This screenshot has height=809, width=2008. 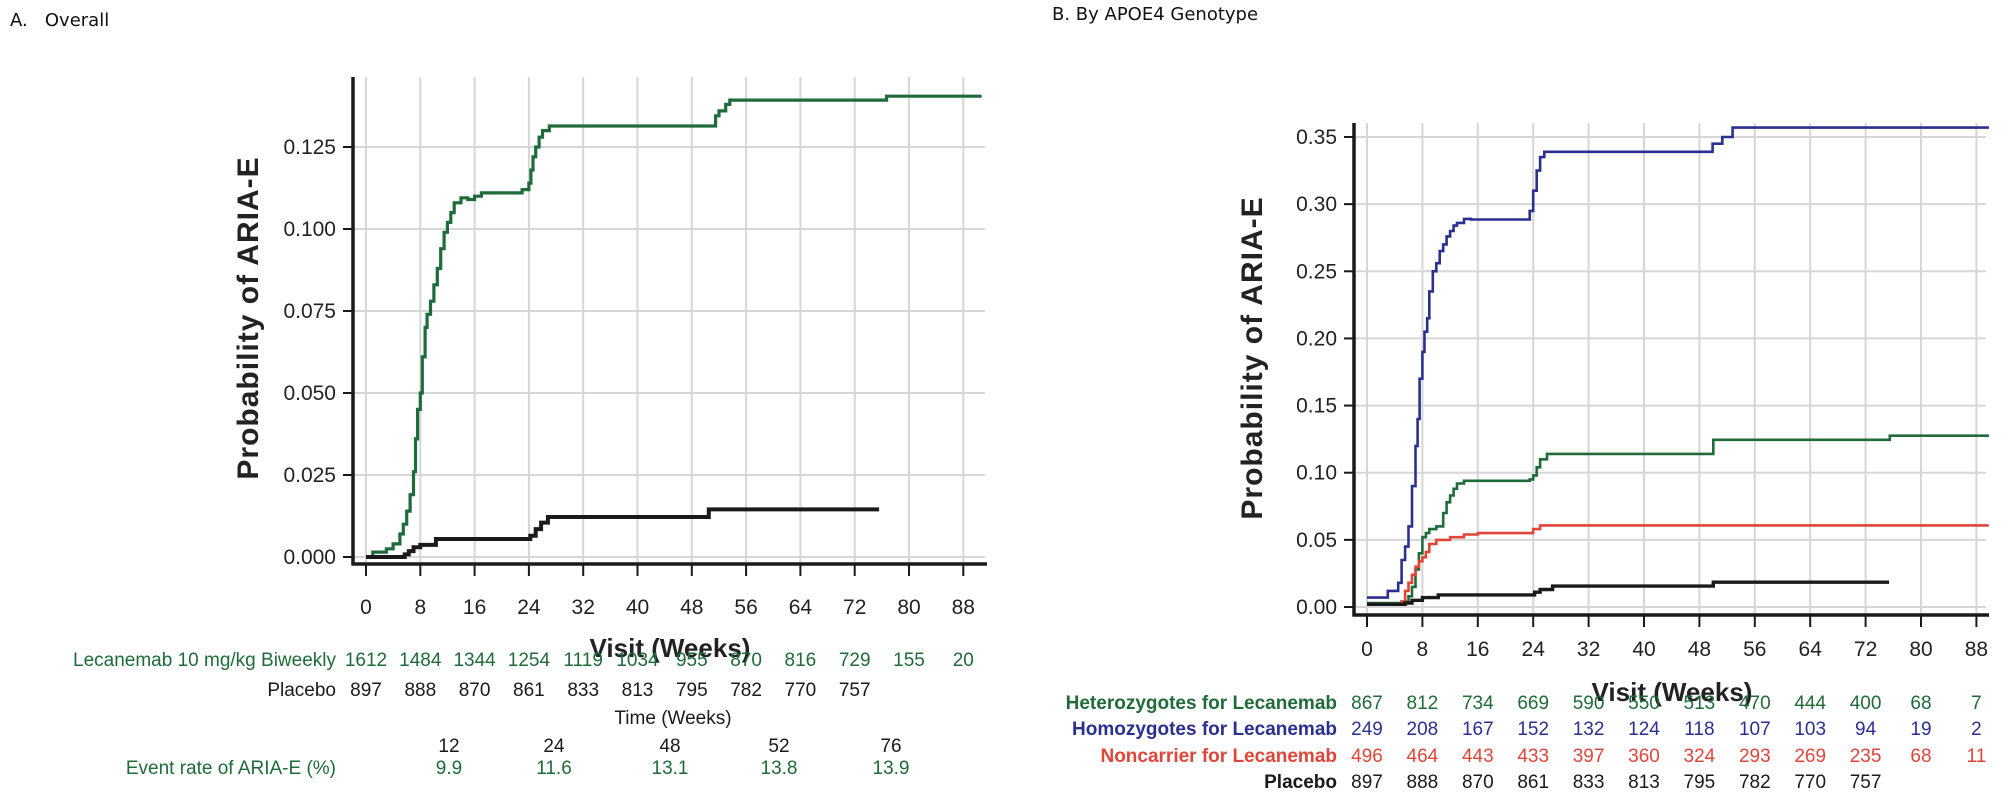 I want to click on x-tick-label: 72, so click(x=854, y=607).